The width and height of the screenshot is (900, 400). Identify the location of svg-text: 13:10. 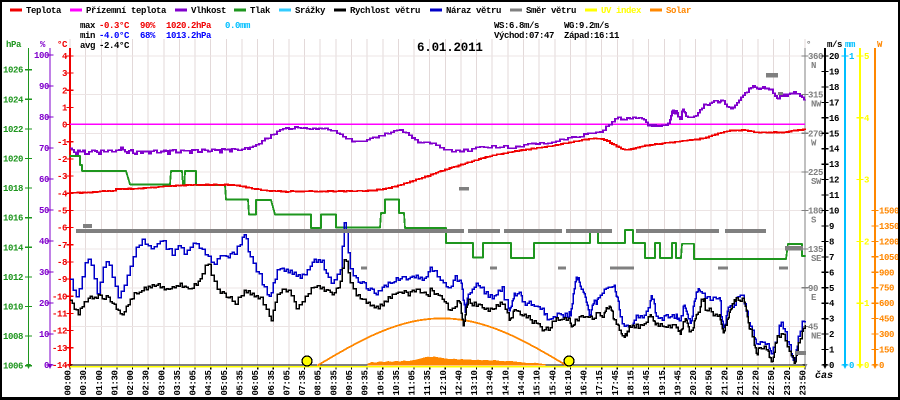
(475, 382).